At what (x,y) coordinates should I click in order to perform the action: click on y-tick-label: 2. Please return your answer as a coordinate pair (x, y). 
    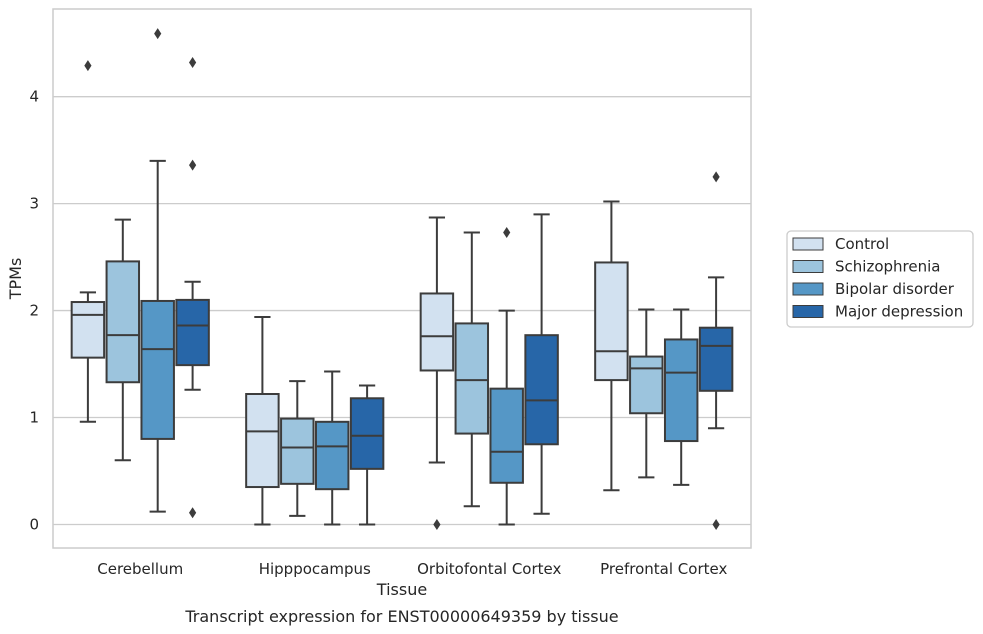
    Looking at the image, I should click on (34, 311).